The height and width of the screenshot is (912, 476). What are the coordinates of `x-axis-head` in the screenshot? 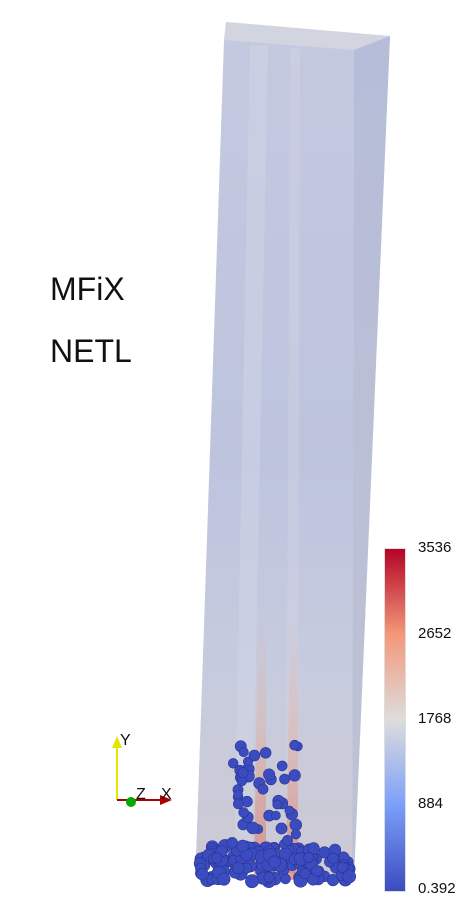 It's located at (166, 800).